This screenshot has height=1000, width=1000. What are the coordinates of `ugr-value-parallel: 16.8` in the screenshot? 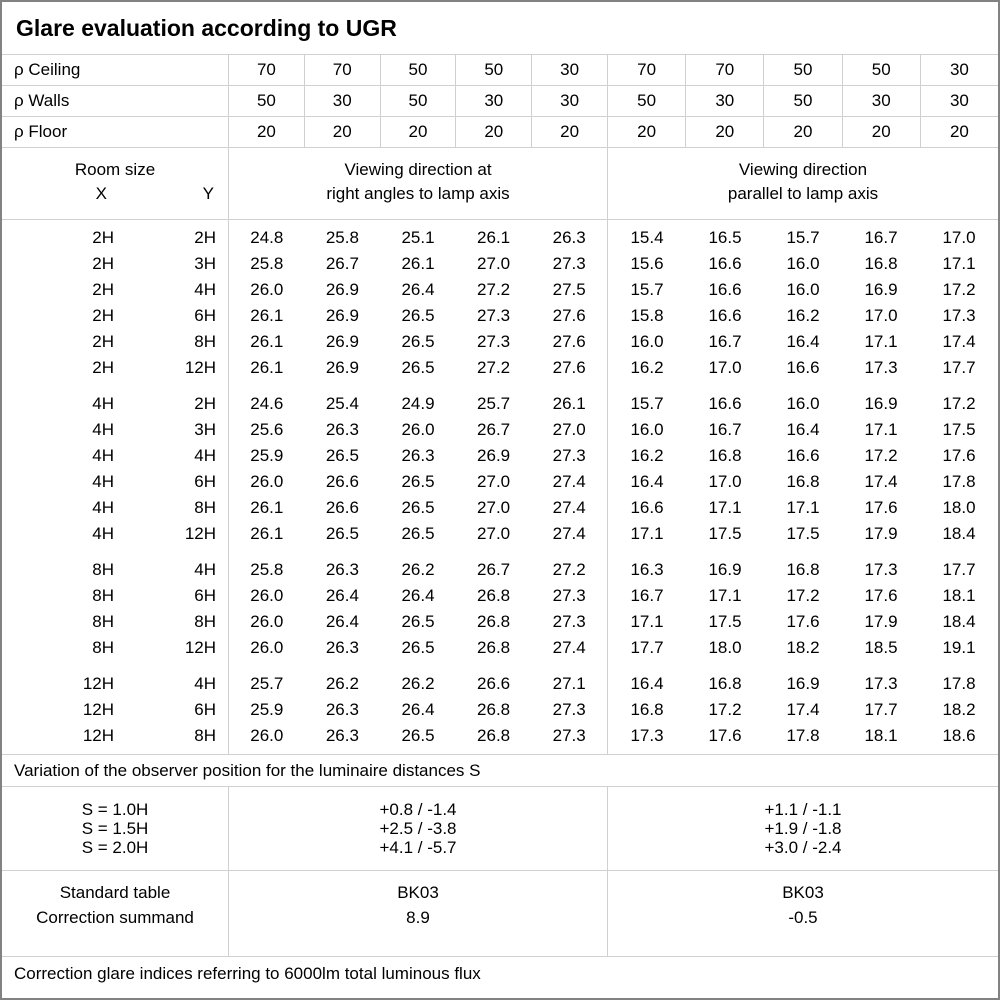 It's located at (725, 455).